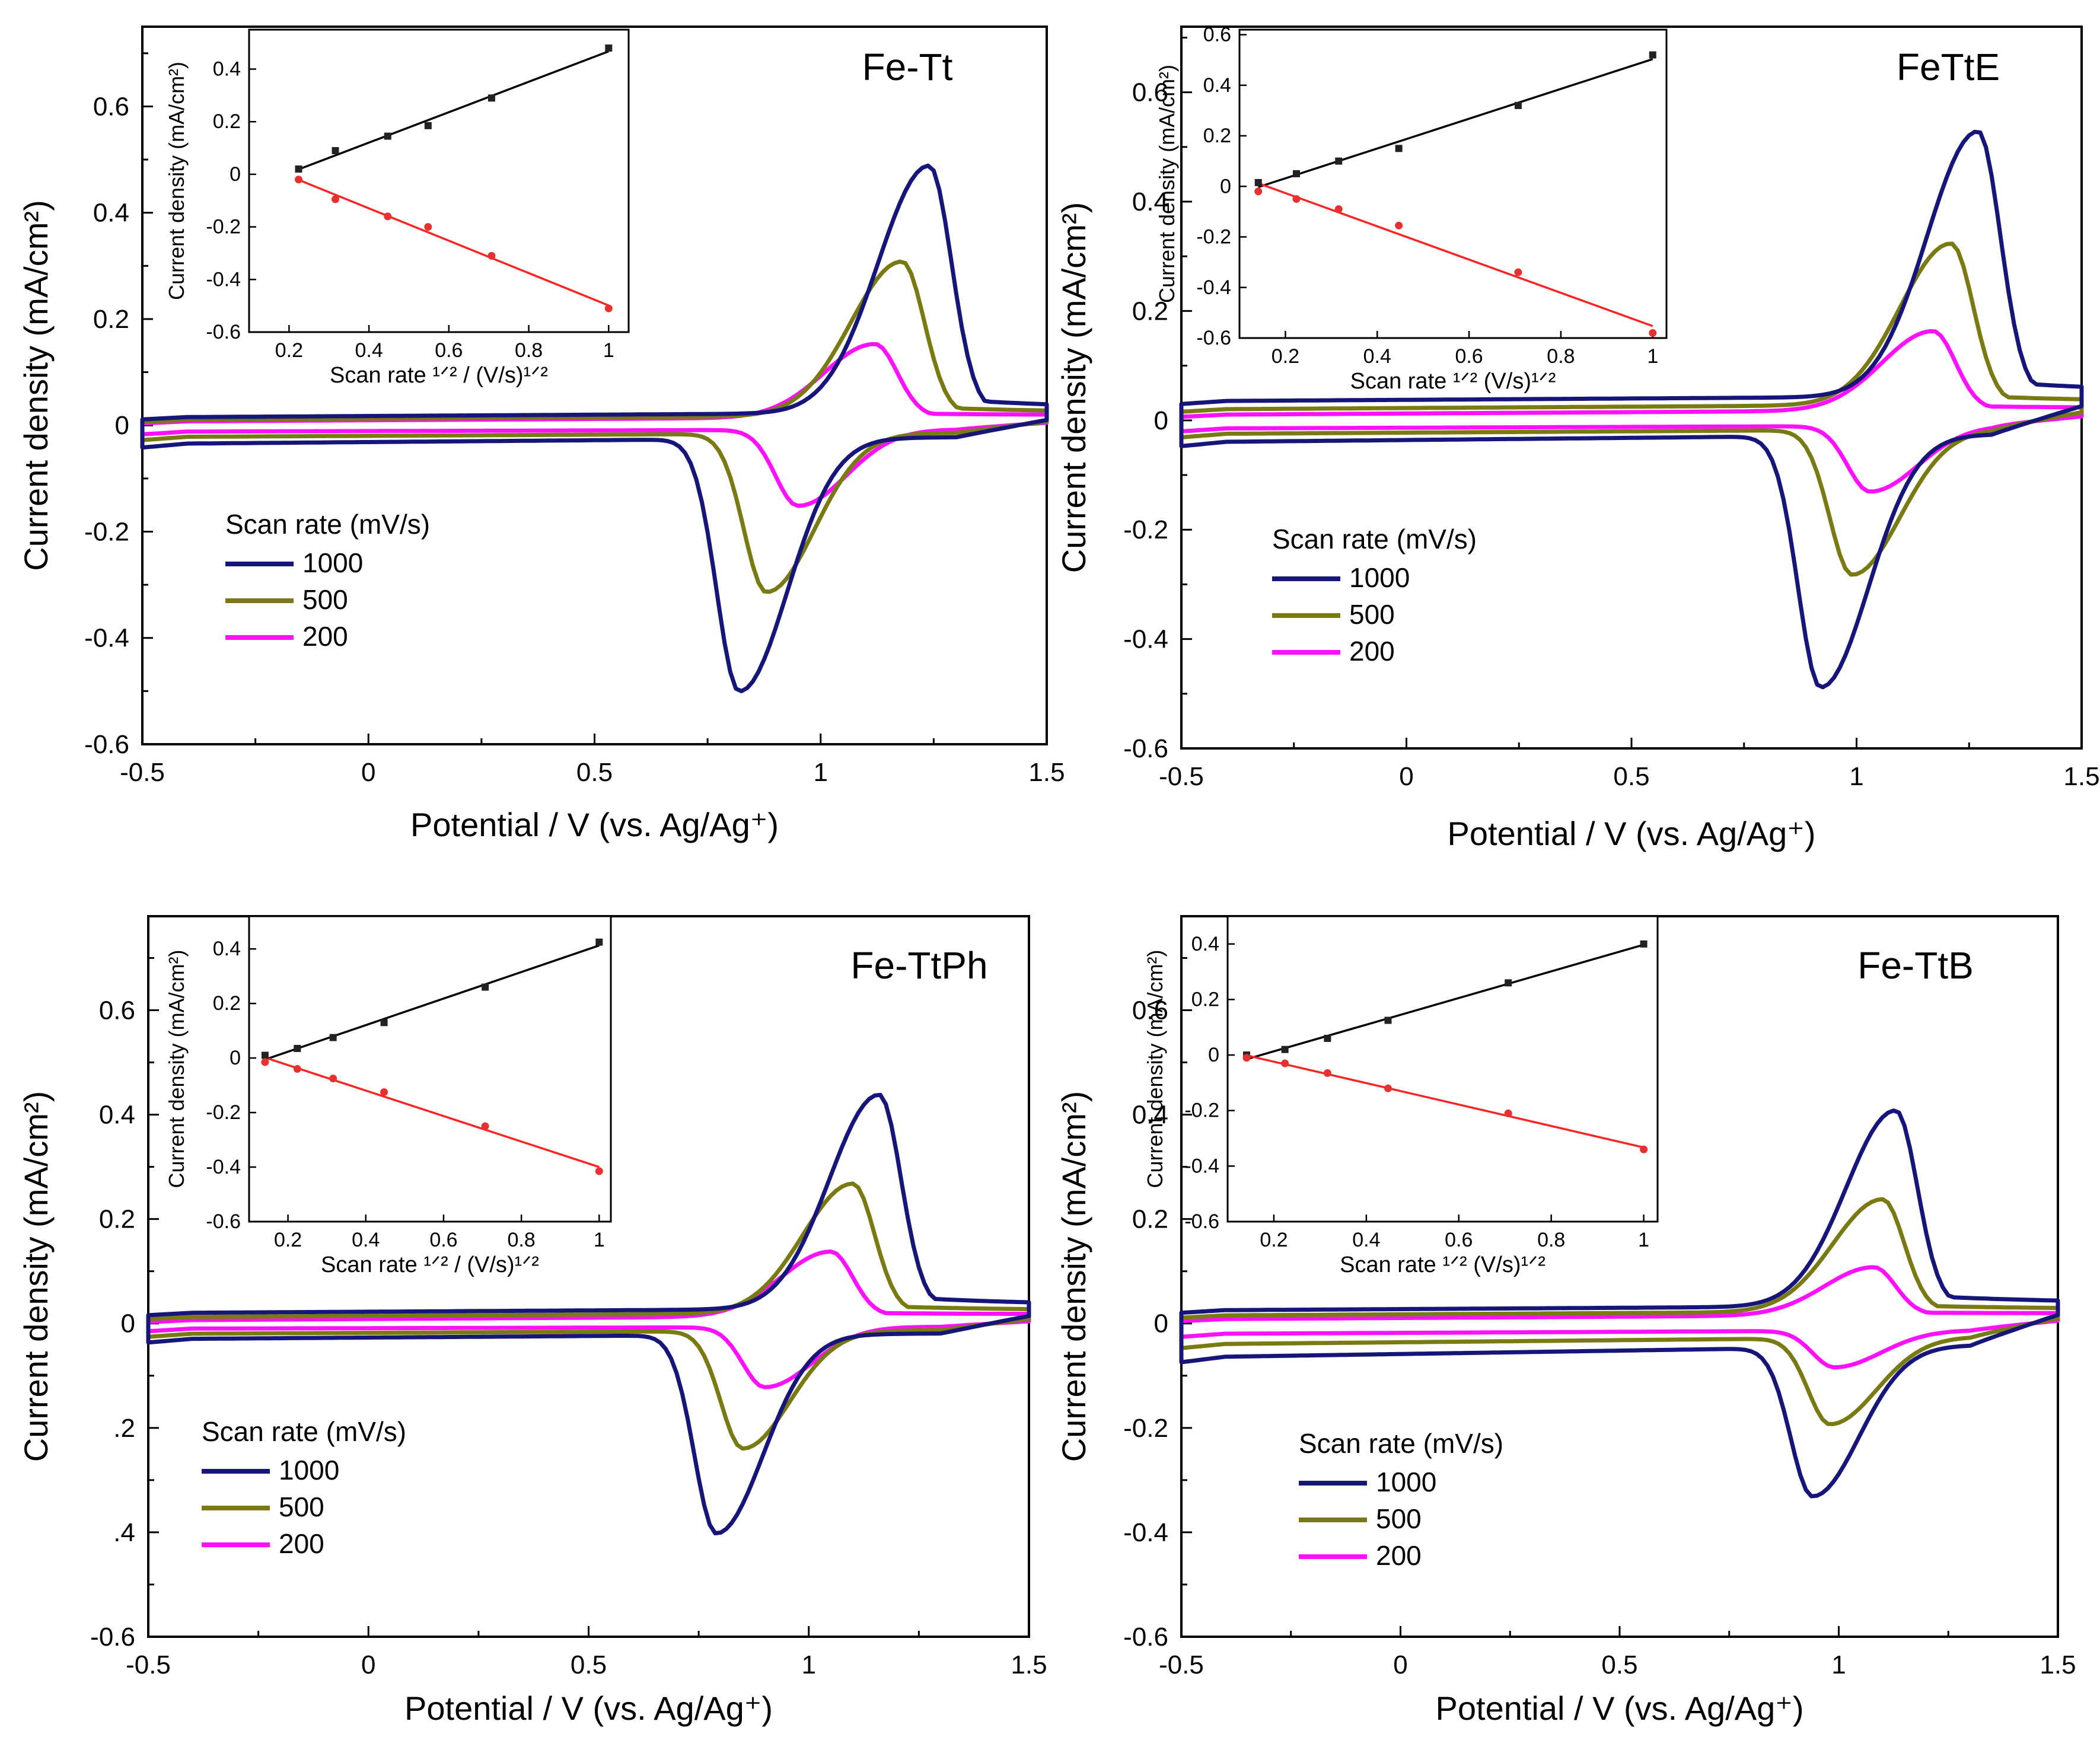 Image resolution: width=2100 pixels, height=1750 pixels. I want to click on y-tick-label: -0.2, so click(1145, 529).